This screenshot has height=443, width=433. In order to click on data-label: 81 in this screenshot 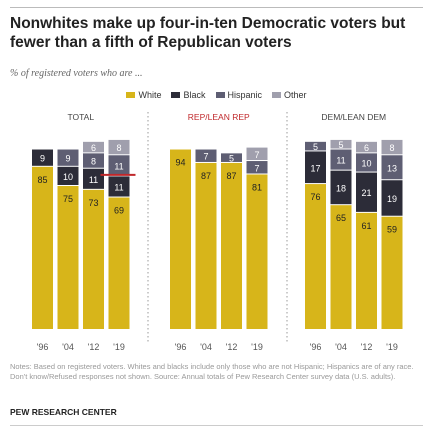, I will do `click(257, 187)`.